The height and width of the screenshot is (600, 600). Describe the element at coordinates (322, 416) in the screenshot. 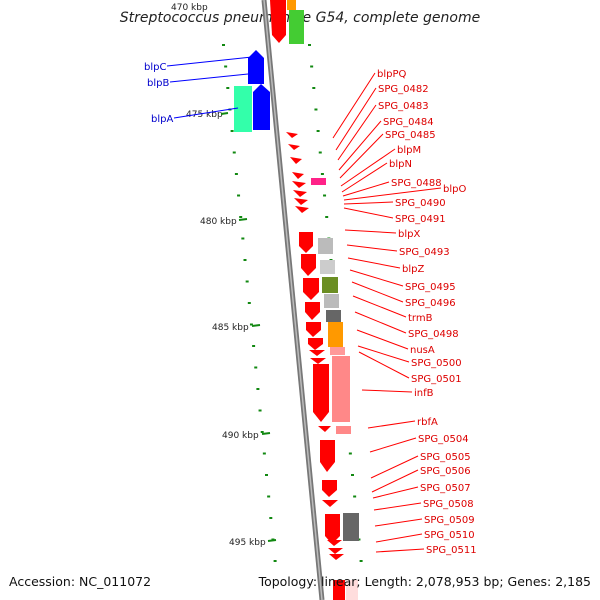

I see `forward-genes` at that location.